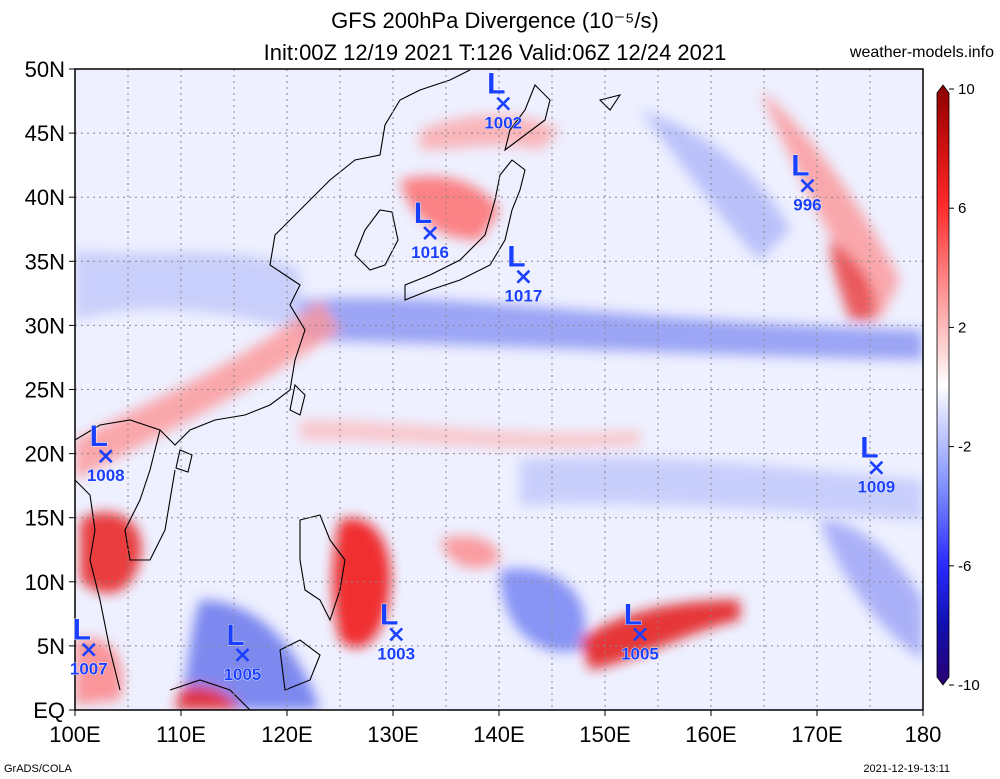 The image size is (1000, 779). What do you see at coordinates (181, 734) in the screenshot?
I see `lon-tick-label: 110E` at bounding box center [181, 734].